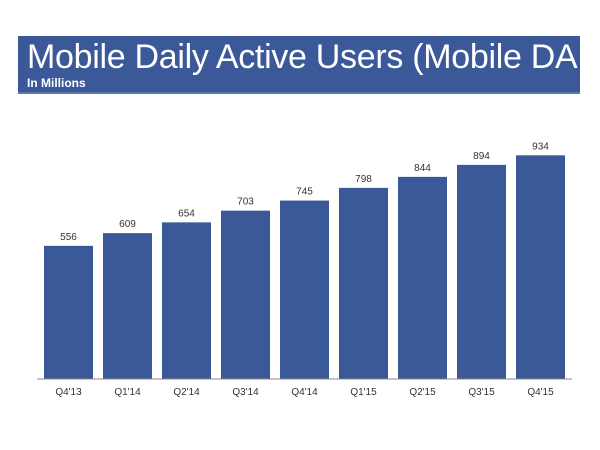  Describe the element at coordinates (313, 57) in the screenshot. I see `chart-title: Mobile Daily Active Users (Mobile DAUs)` at that location.